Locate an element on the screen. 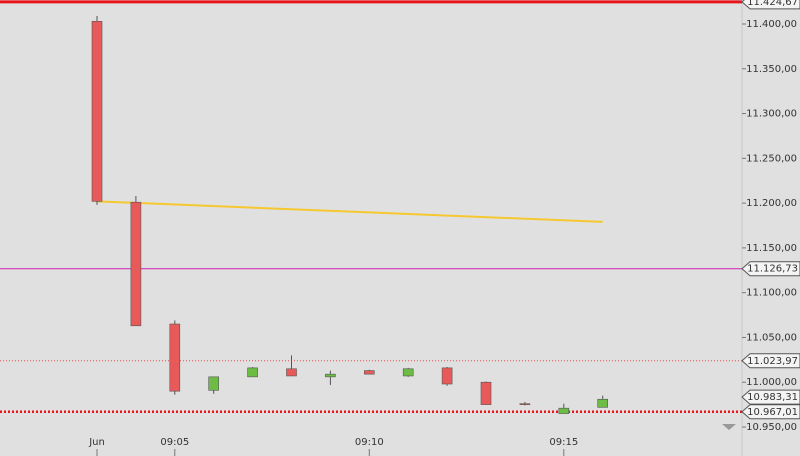  scroll-icon is located at coordinates (729, 427).